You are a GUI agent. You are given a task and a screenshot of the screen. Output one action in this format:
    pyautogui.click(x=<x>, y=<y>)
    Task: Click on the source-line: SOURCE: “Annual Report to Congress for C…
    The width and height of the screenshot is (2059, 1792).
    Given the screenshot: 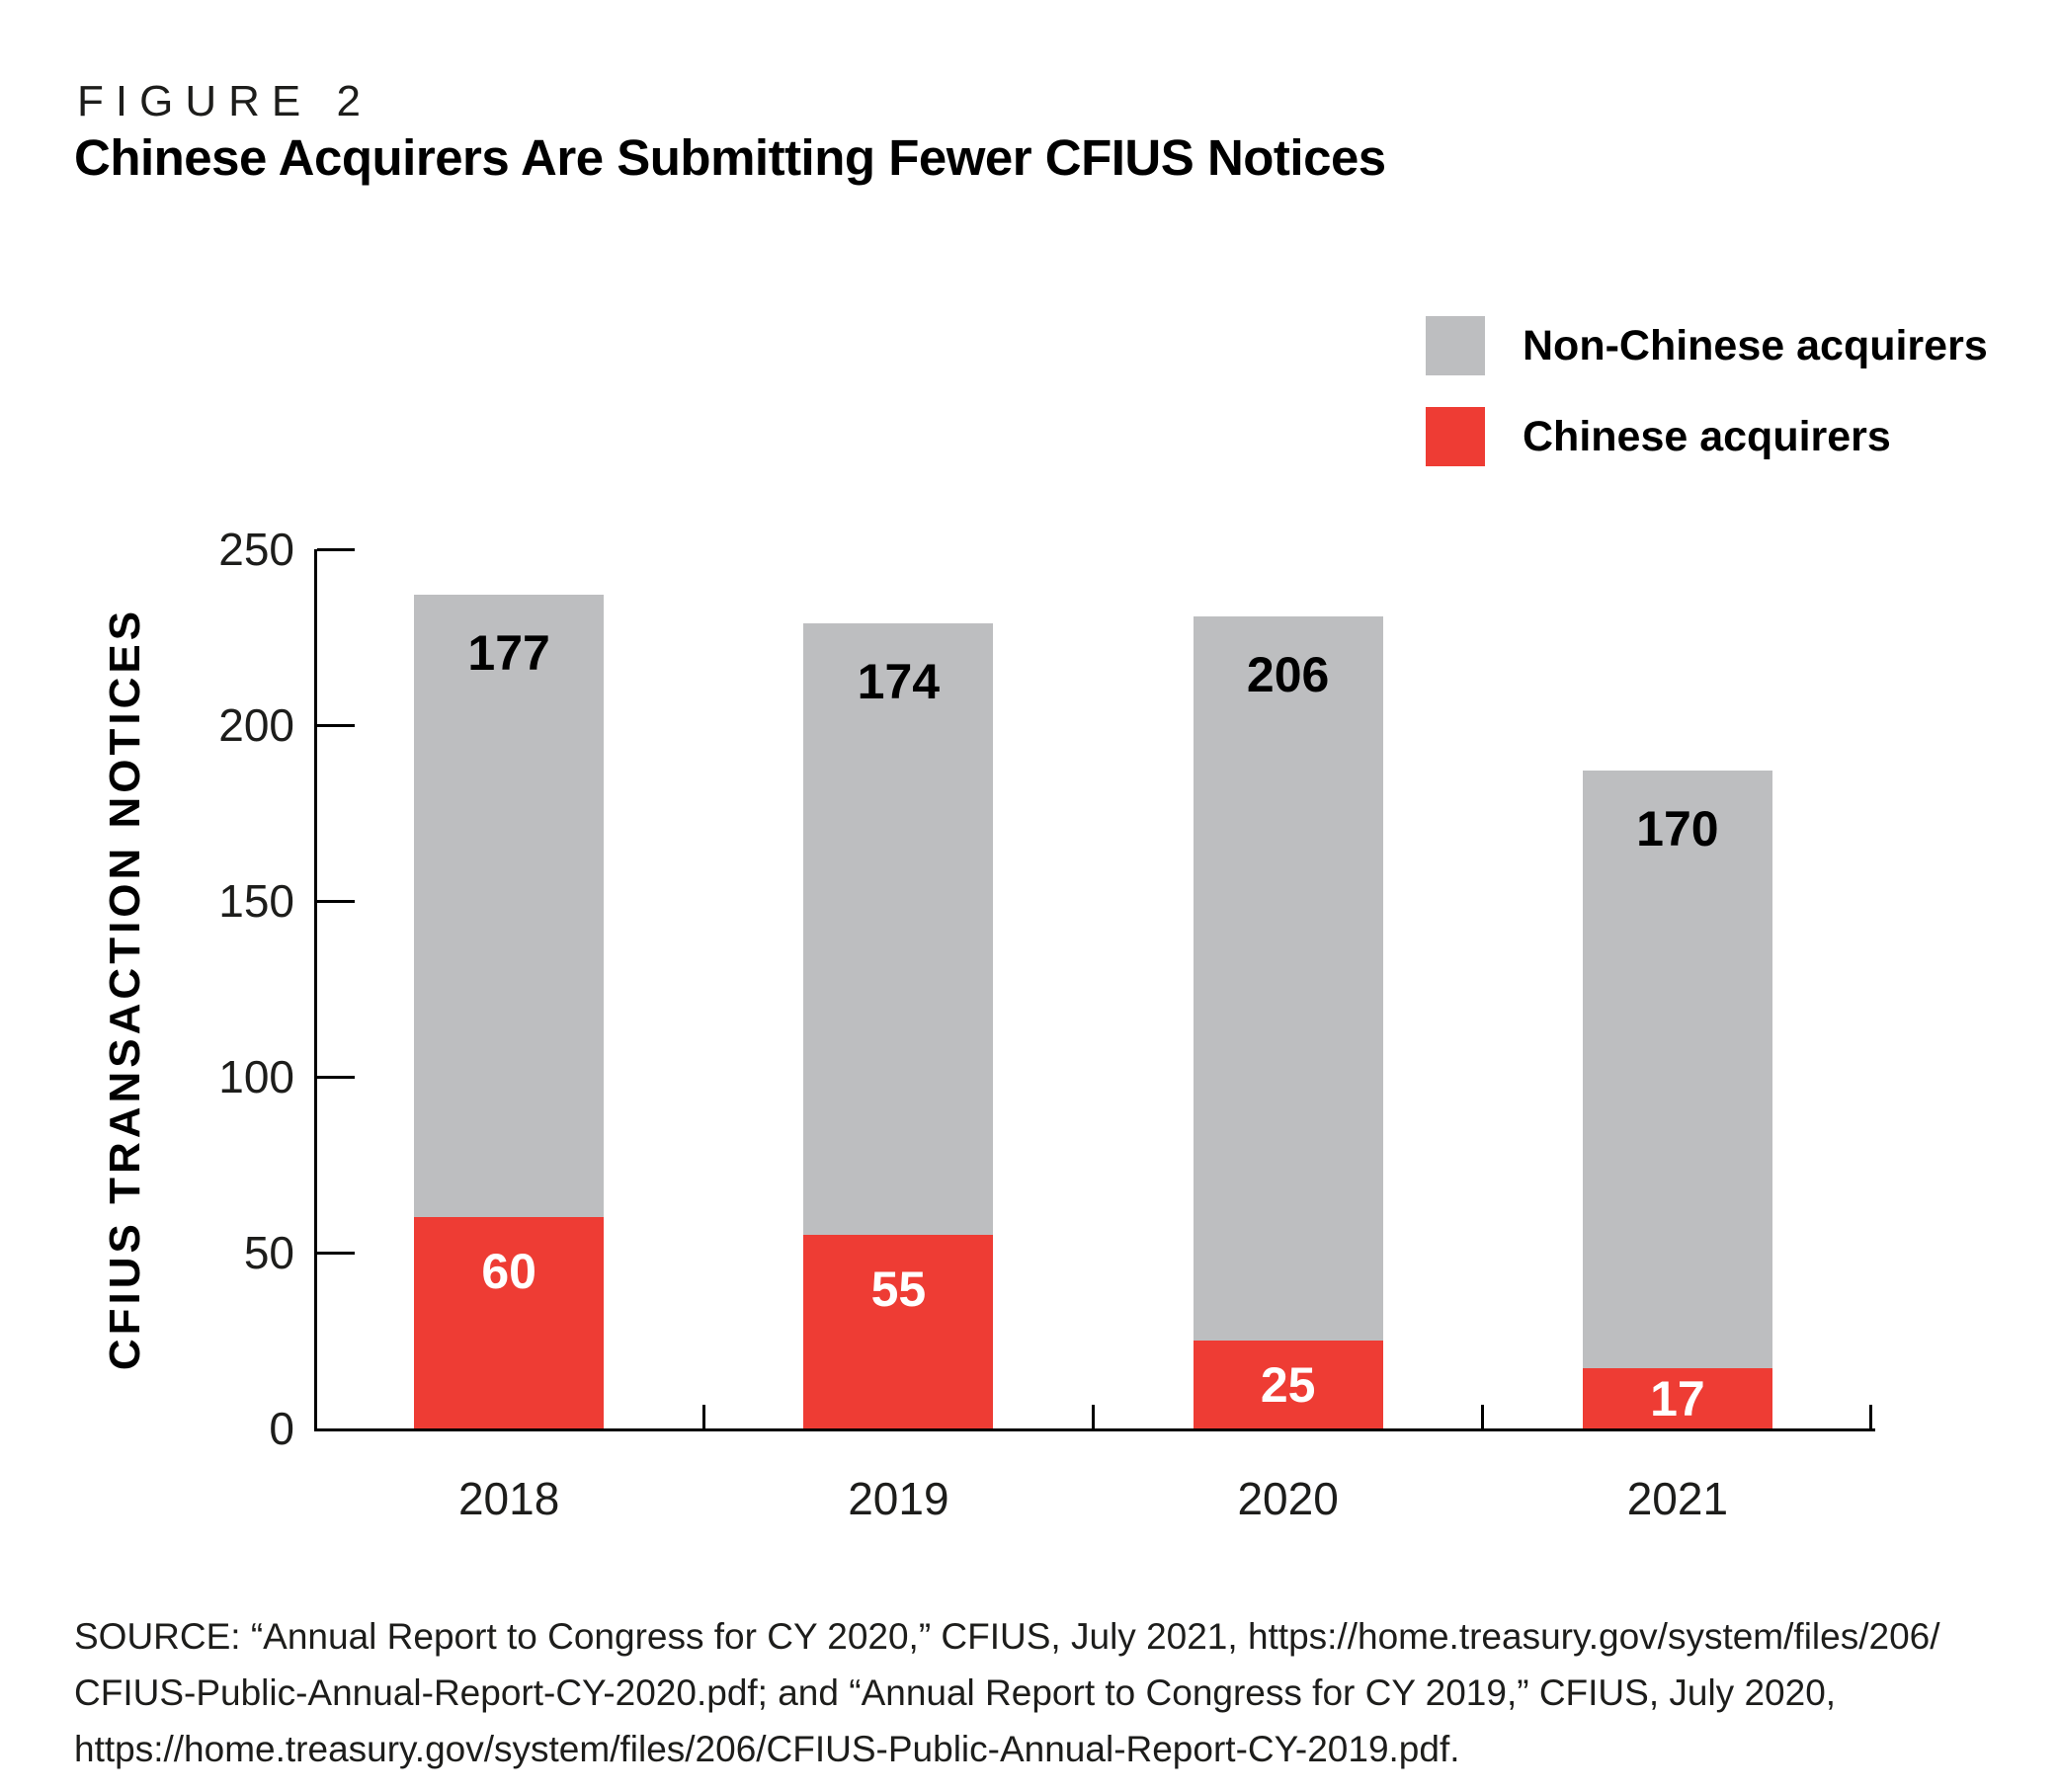 What is the action you would take?
    pyautogui.click(x=1007, y=1636)
    